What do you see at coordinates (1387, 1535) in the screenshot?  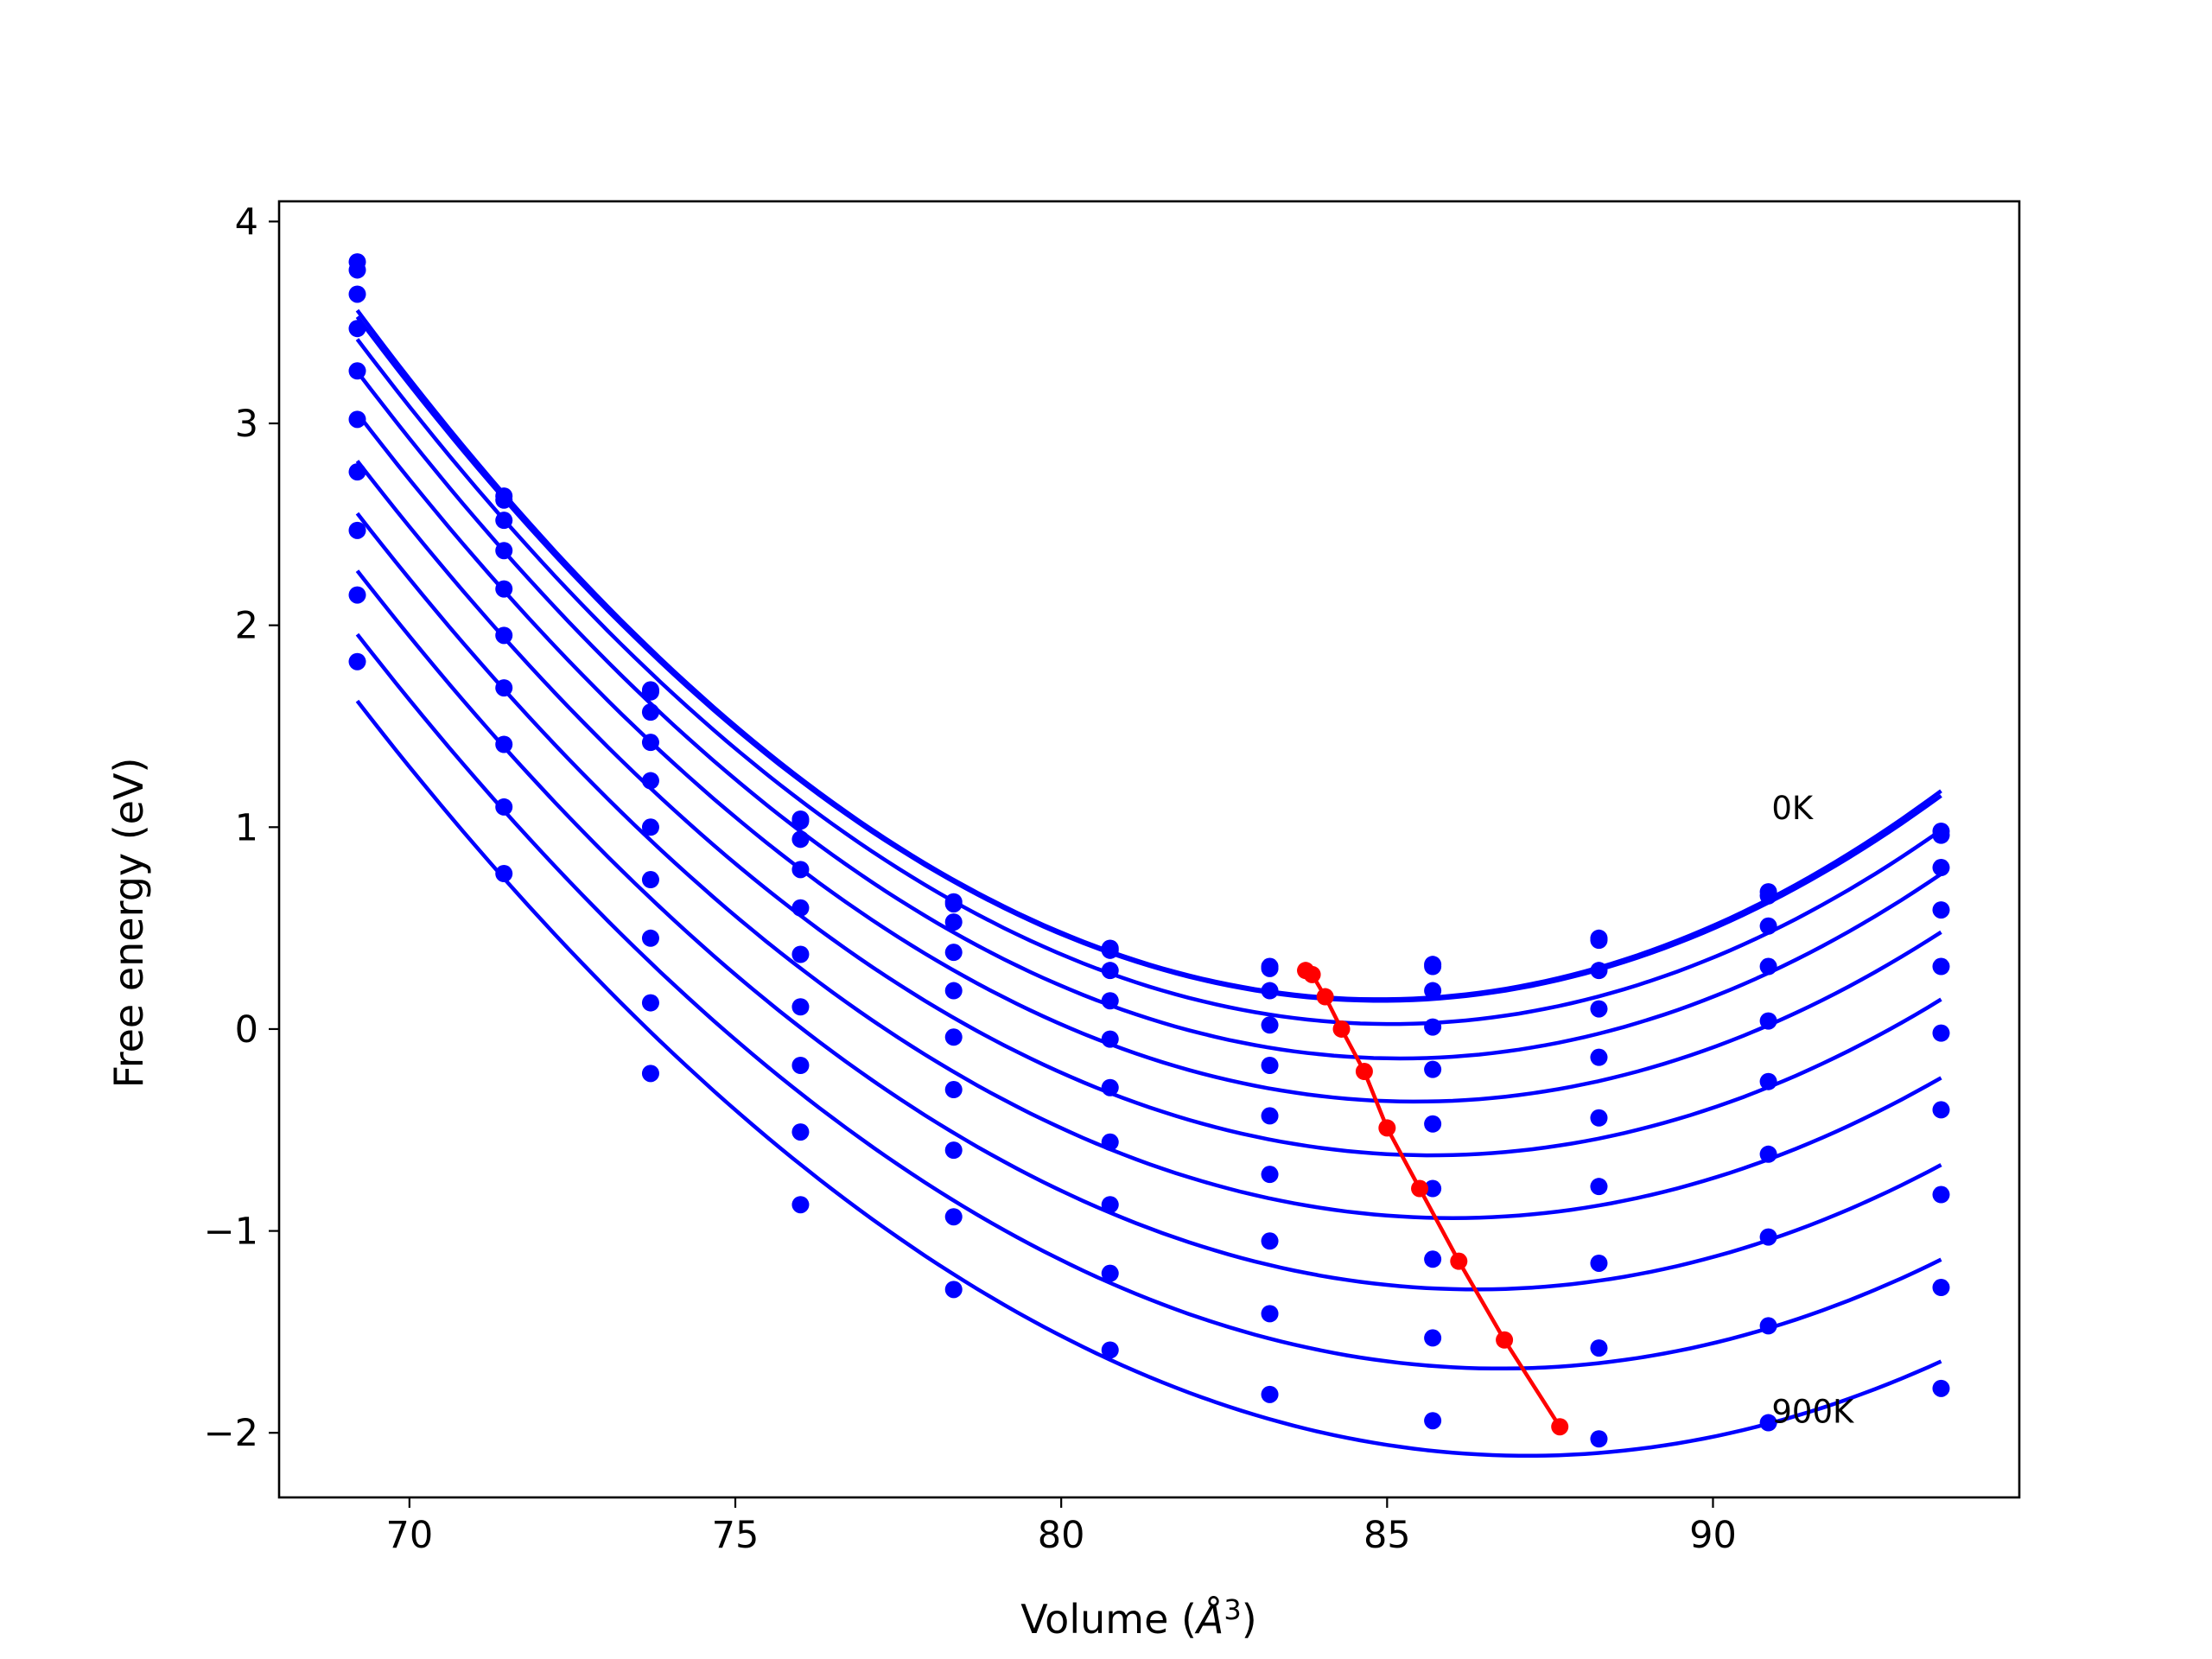 I see `x-tick-label: 85` at bounding box center [1387, 1535].